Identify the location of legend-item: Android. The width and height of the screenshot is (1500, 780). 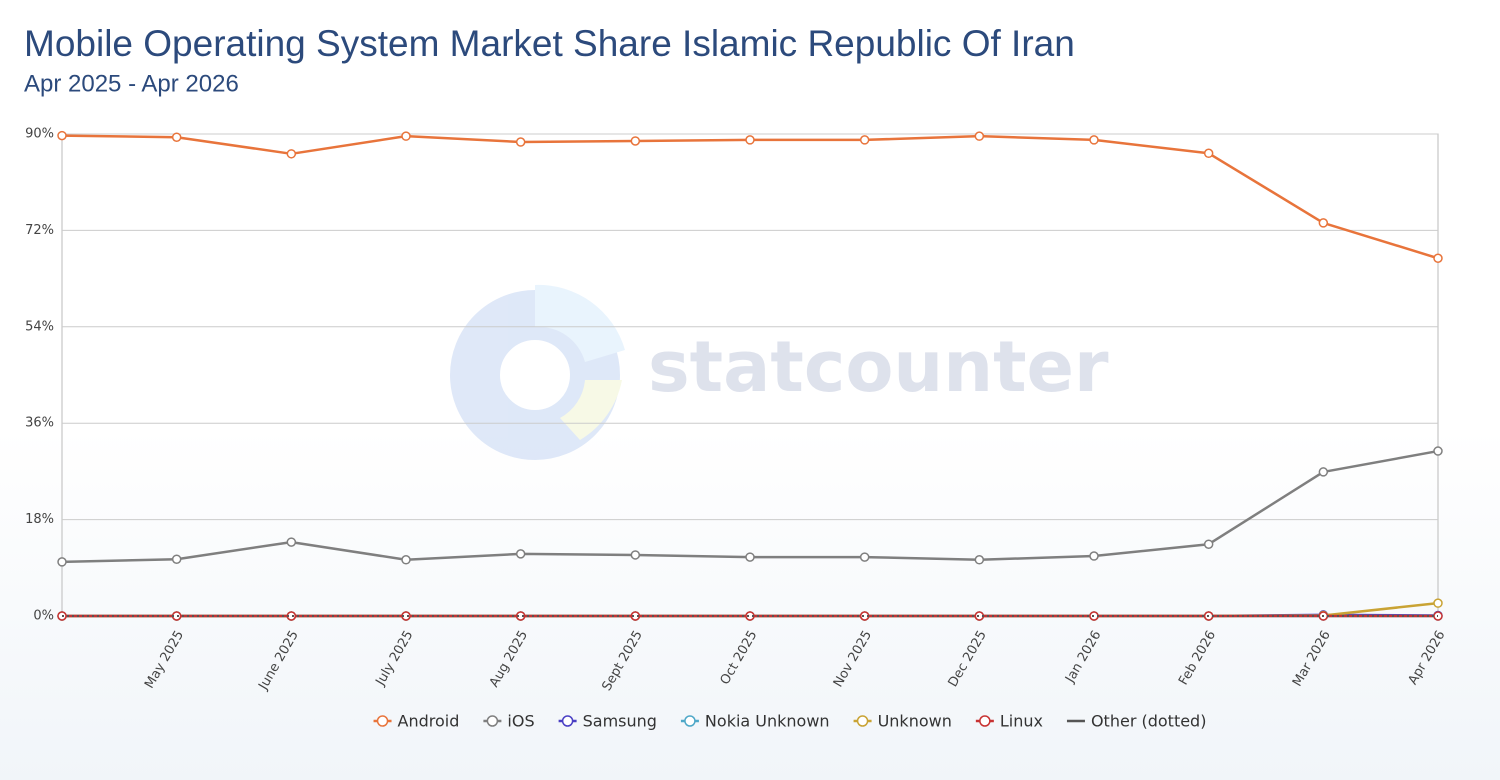
(416, 721).